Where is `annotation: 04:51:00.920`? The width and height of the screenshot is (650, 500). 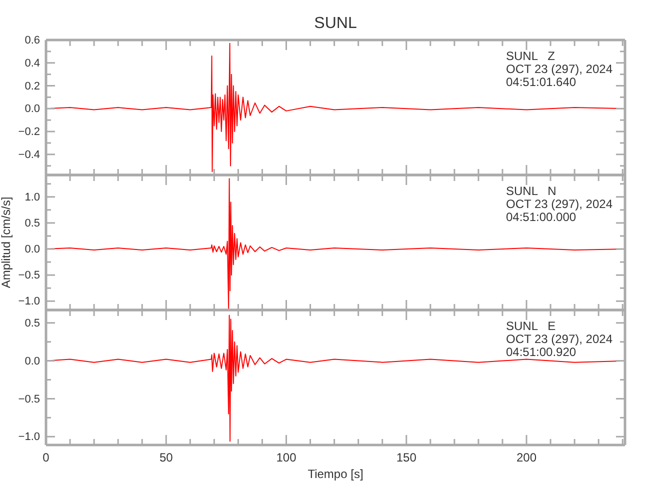 annotation: 04:51:00.920 is located at coordinates (541, 352).